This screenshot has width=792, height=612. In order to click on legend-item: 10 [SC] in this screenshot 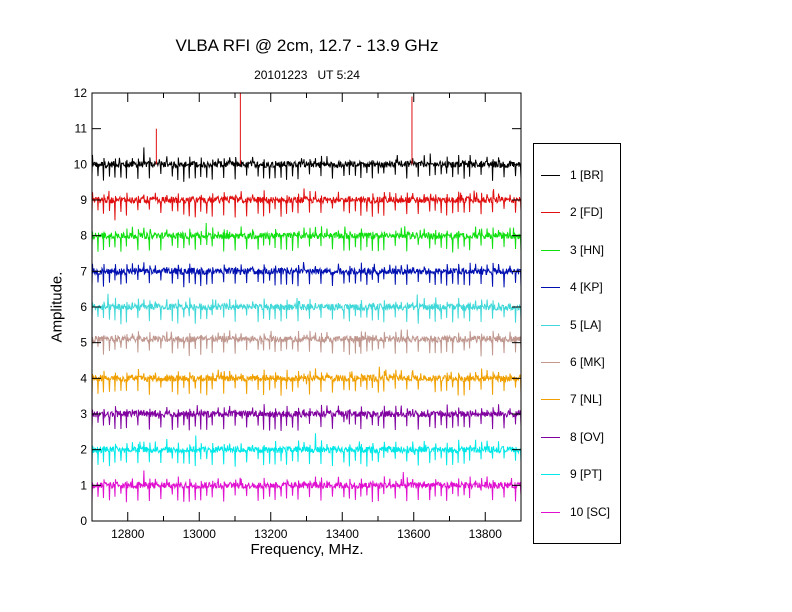, I will do `click(578, 512)`.